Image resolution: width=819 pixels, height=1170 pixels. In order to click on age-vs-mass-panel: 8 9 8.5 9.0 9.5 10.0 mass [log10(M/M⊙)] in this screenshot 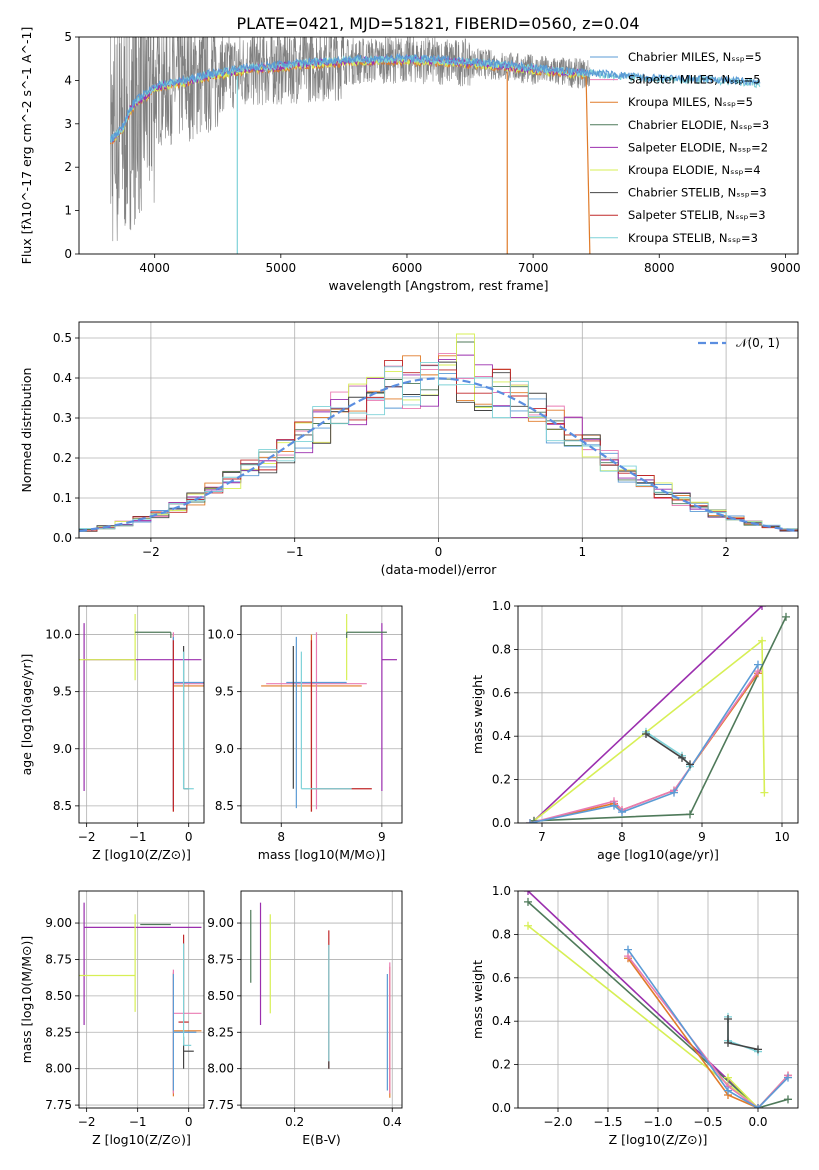, I will do `click(305, 733)`.